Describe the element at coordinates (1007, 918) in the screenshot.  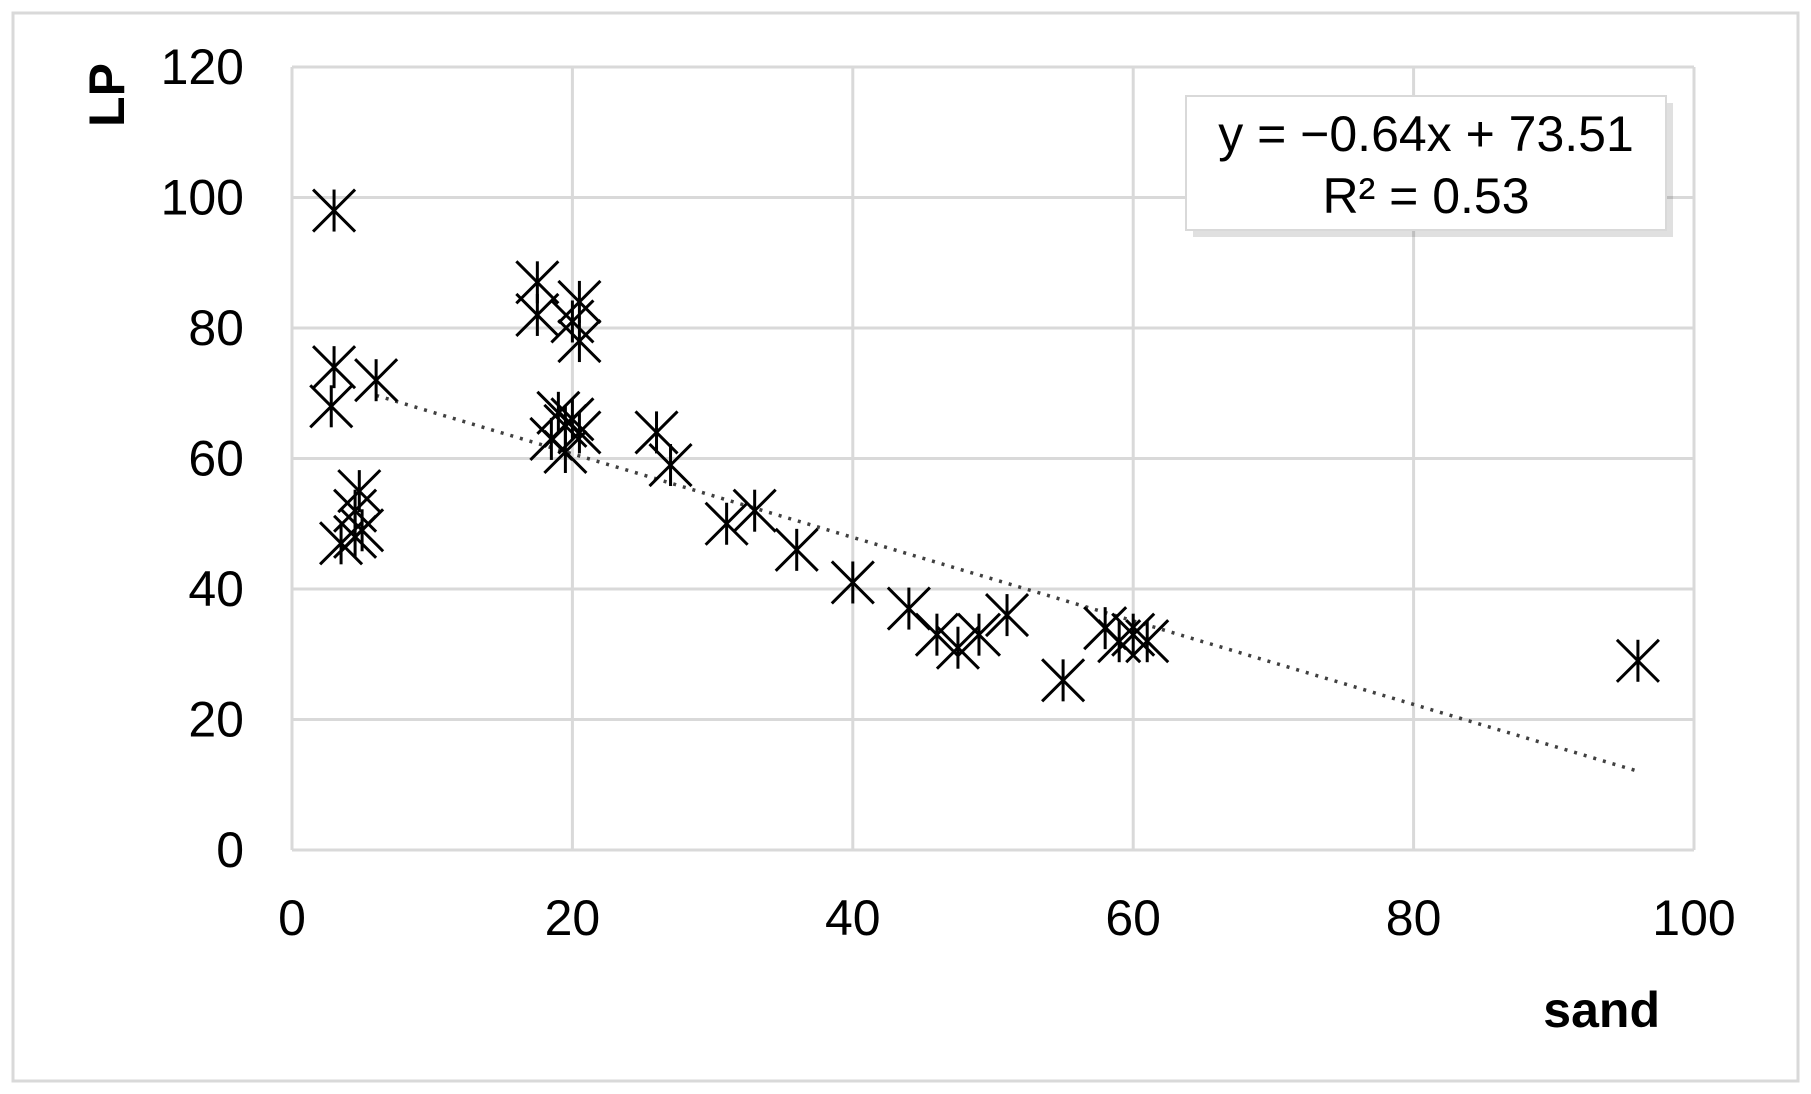
I see `x-tick-labels: 0 20 40 60 80 100` at that location.